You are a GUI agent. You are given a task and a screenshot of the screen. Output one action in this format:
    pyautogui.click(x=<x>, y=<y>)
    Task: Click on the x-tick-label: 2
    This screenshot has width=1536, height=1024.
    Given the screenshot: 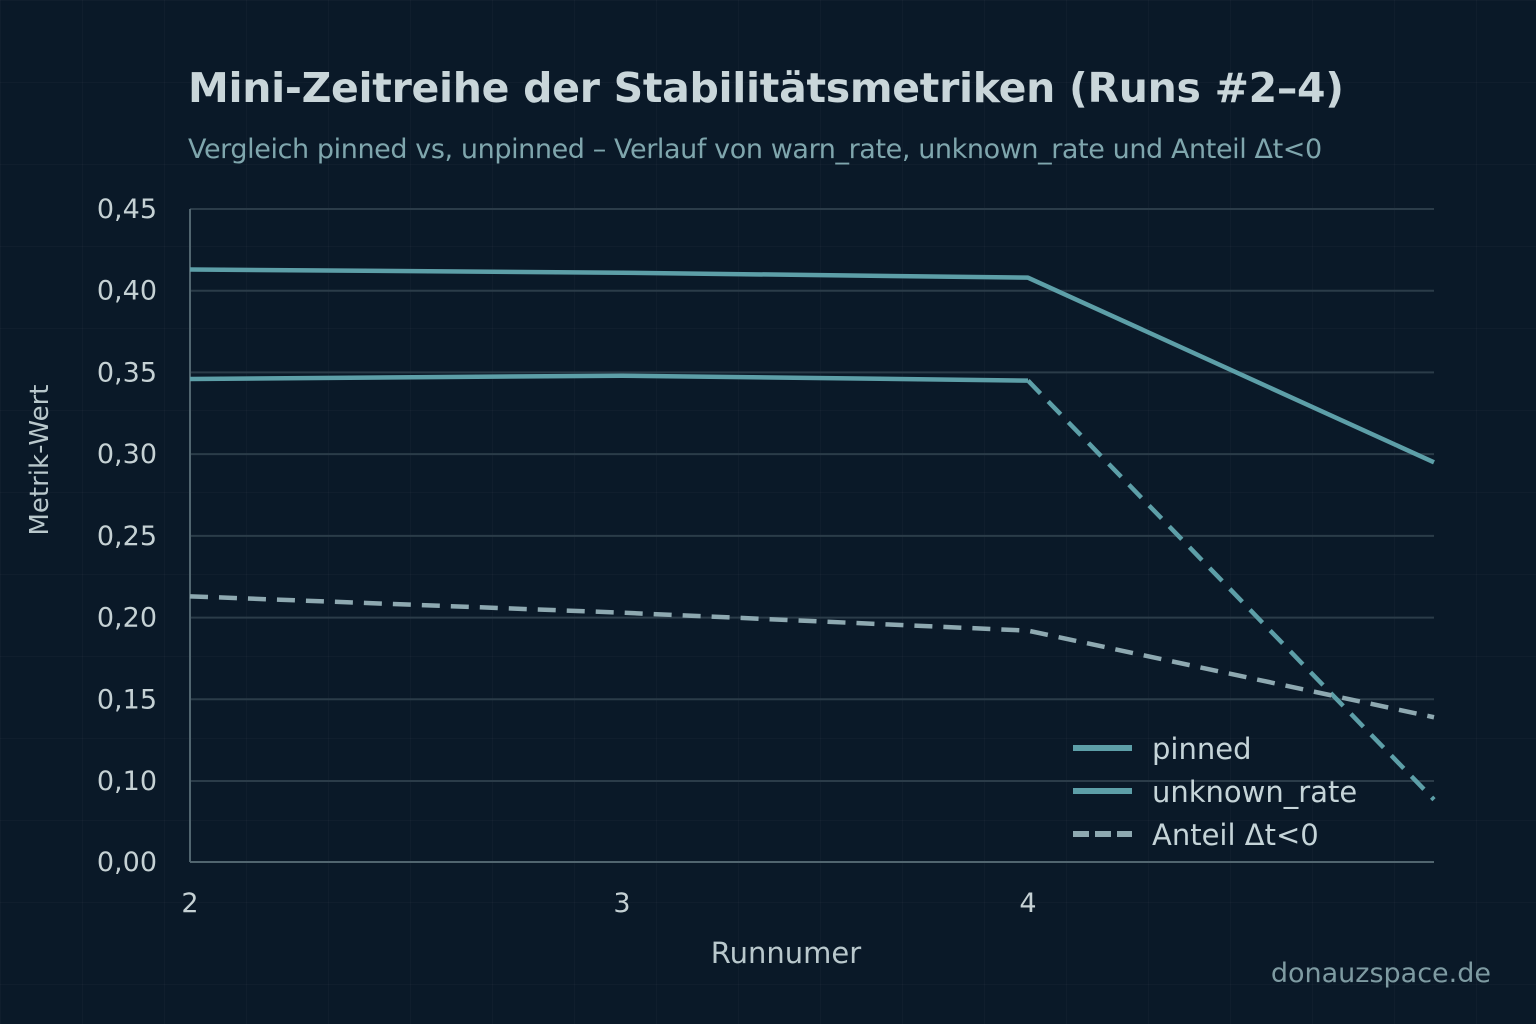 What is the action you would take?
    pyautogui.click(x=189, y=903)
    